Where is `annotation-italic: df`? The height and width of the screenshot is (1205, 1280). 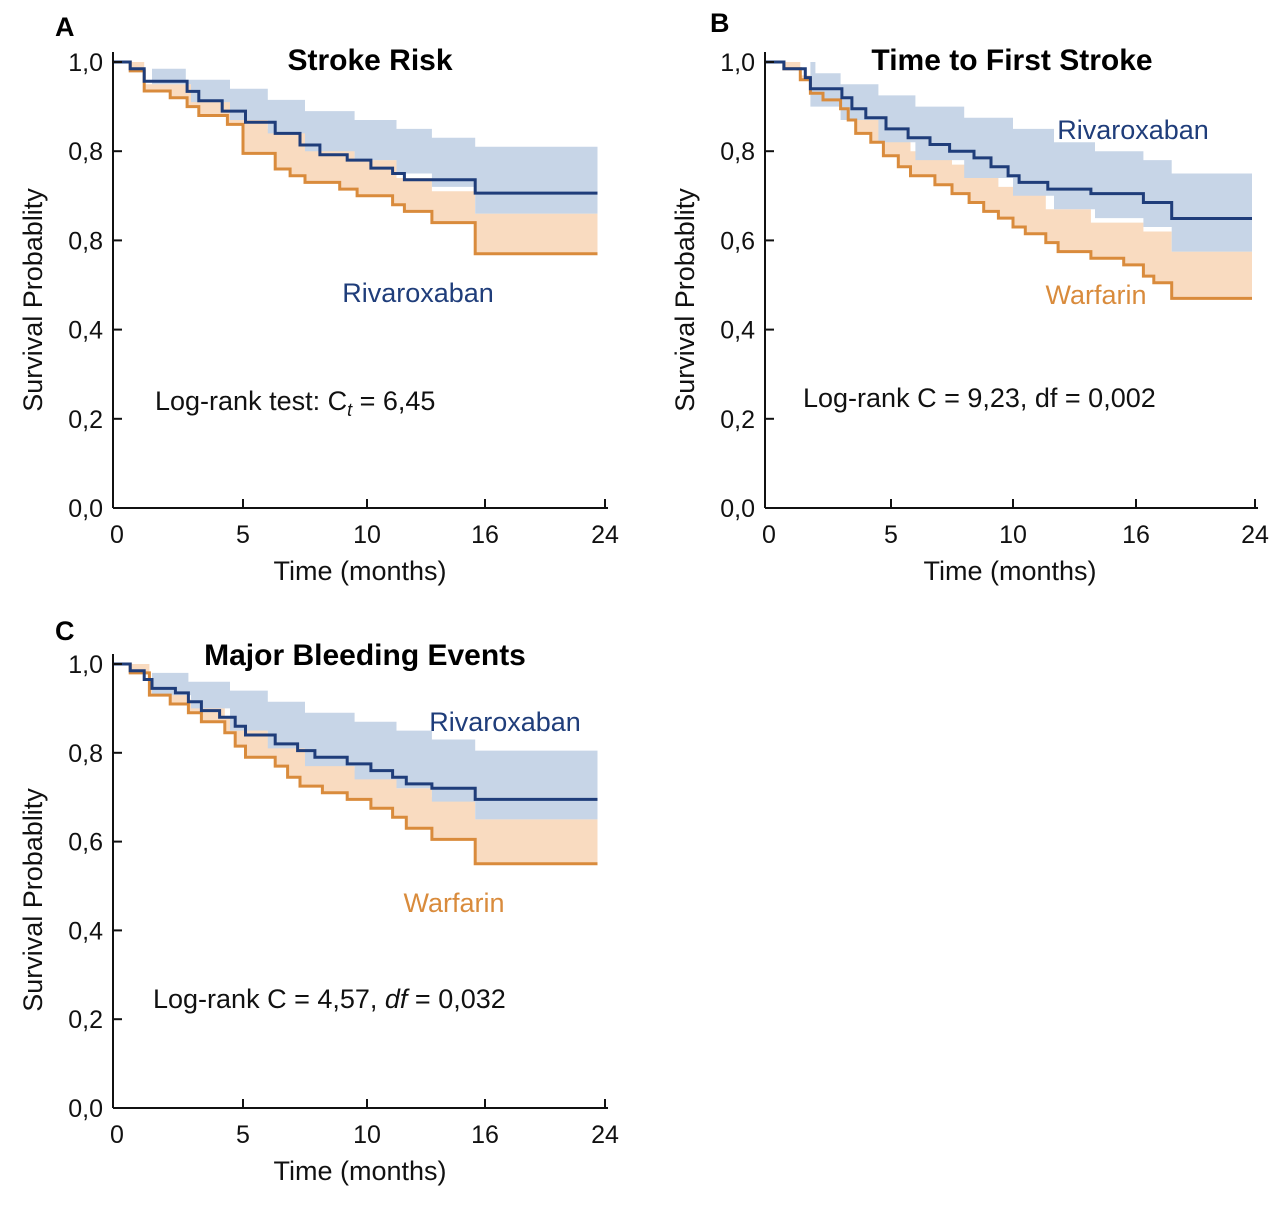
annotation-italic: df is located at coordinates (397, 999).